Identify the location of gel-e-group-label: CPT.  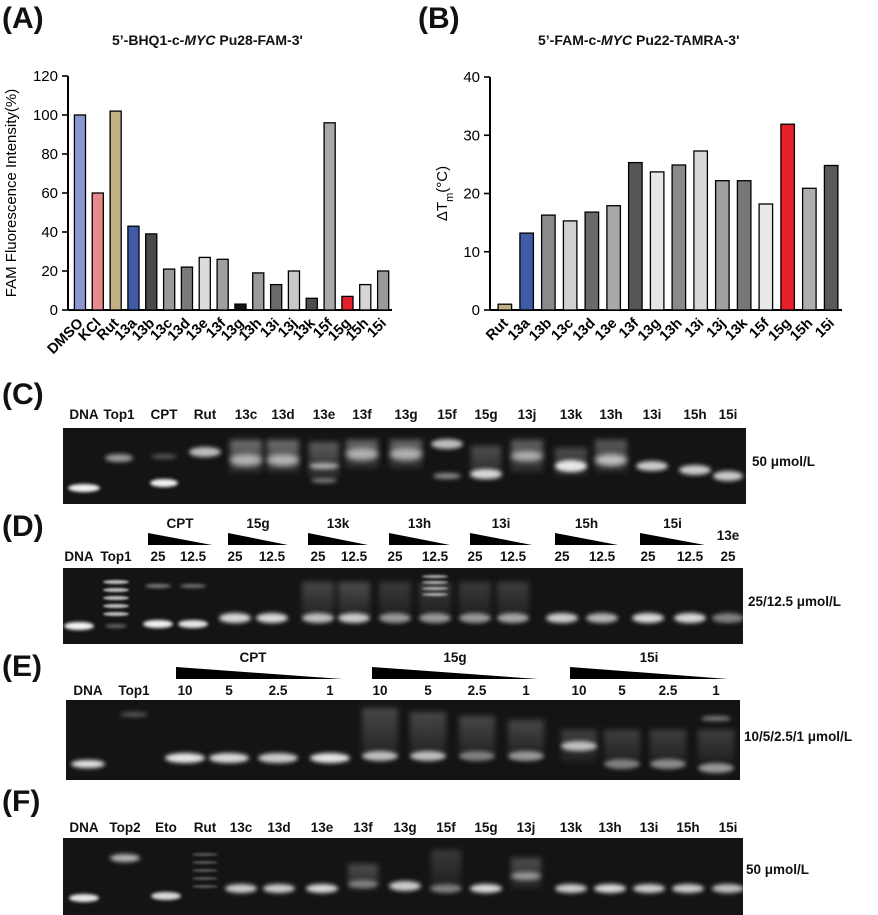
(253, 657).